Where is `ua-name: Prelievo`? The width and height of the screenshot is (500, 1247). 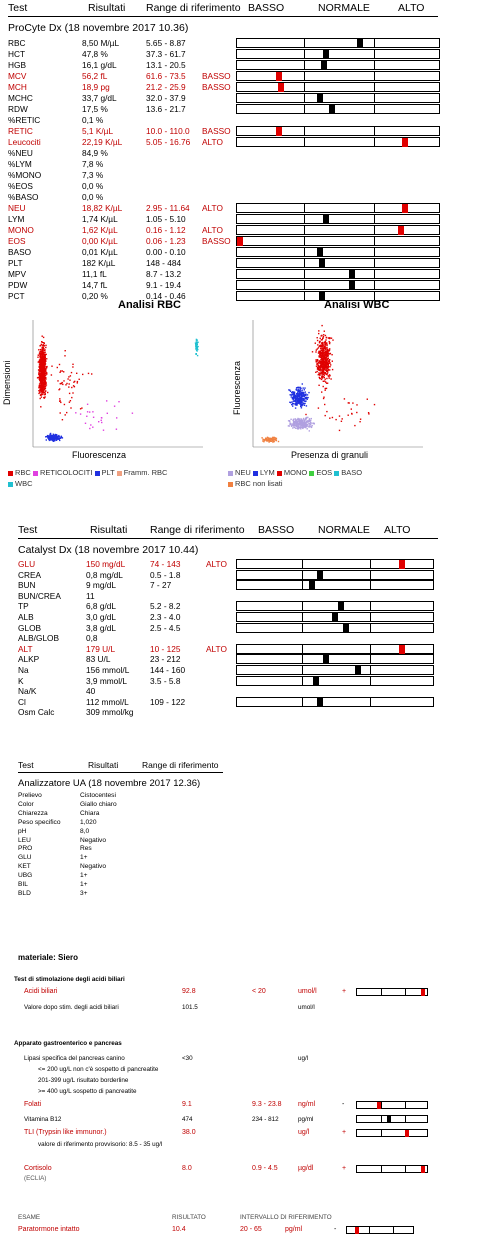 ua-name: Prelievo is located at coordinates (30, 795).